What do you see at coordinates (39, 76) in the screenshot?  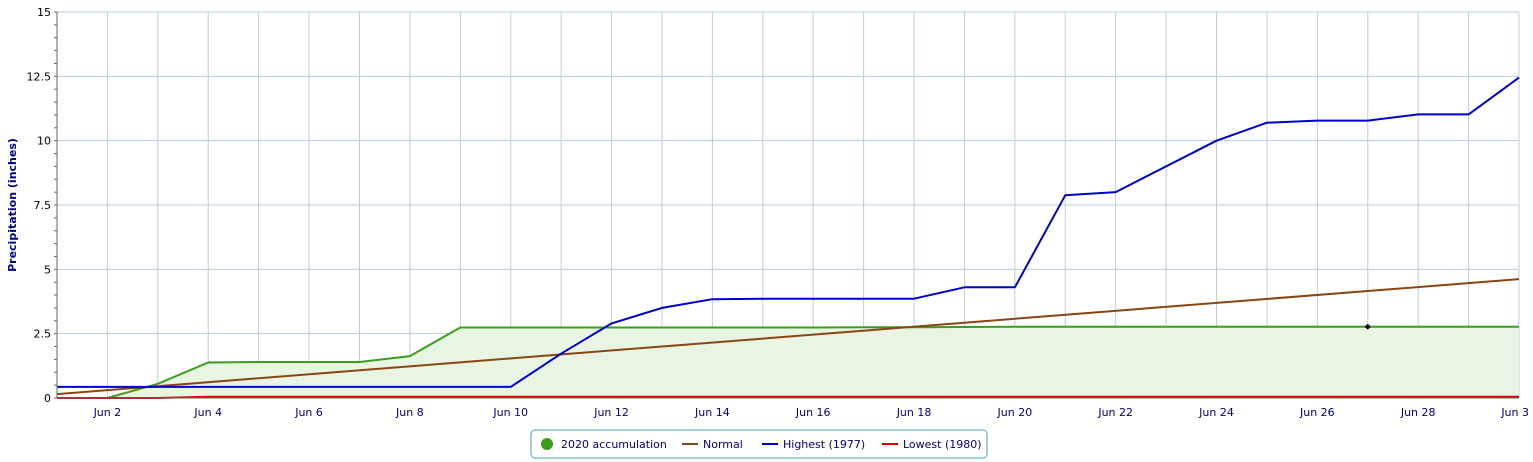 I see `y-tick-label: 12.5` at bounding box center [39, 76].